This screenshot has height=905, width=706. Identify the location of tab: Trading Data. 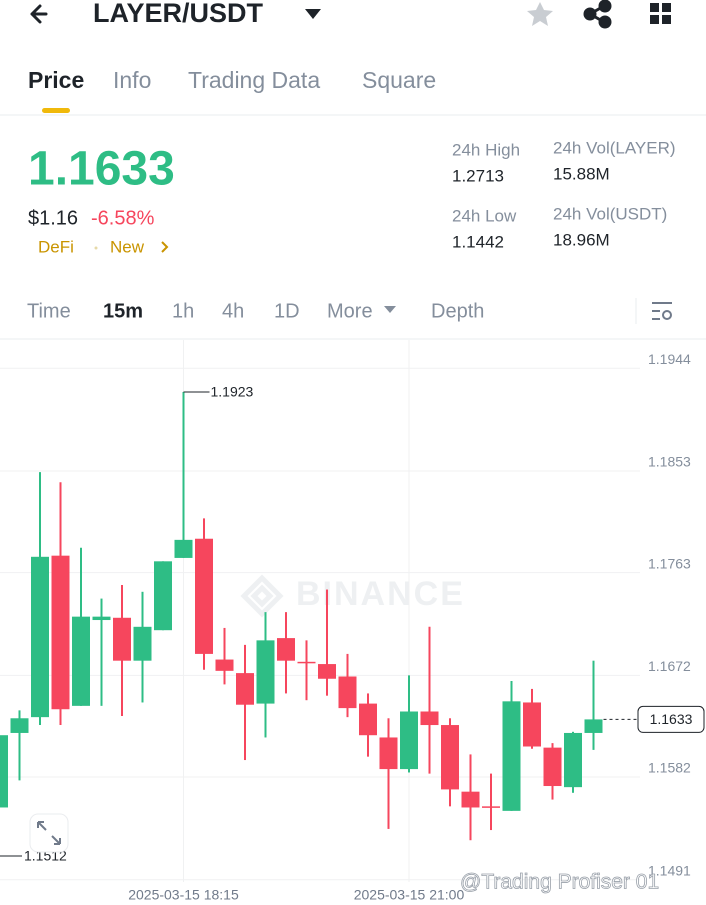
(254, 80).